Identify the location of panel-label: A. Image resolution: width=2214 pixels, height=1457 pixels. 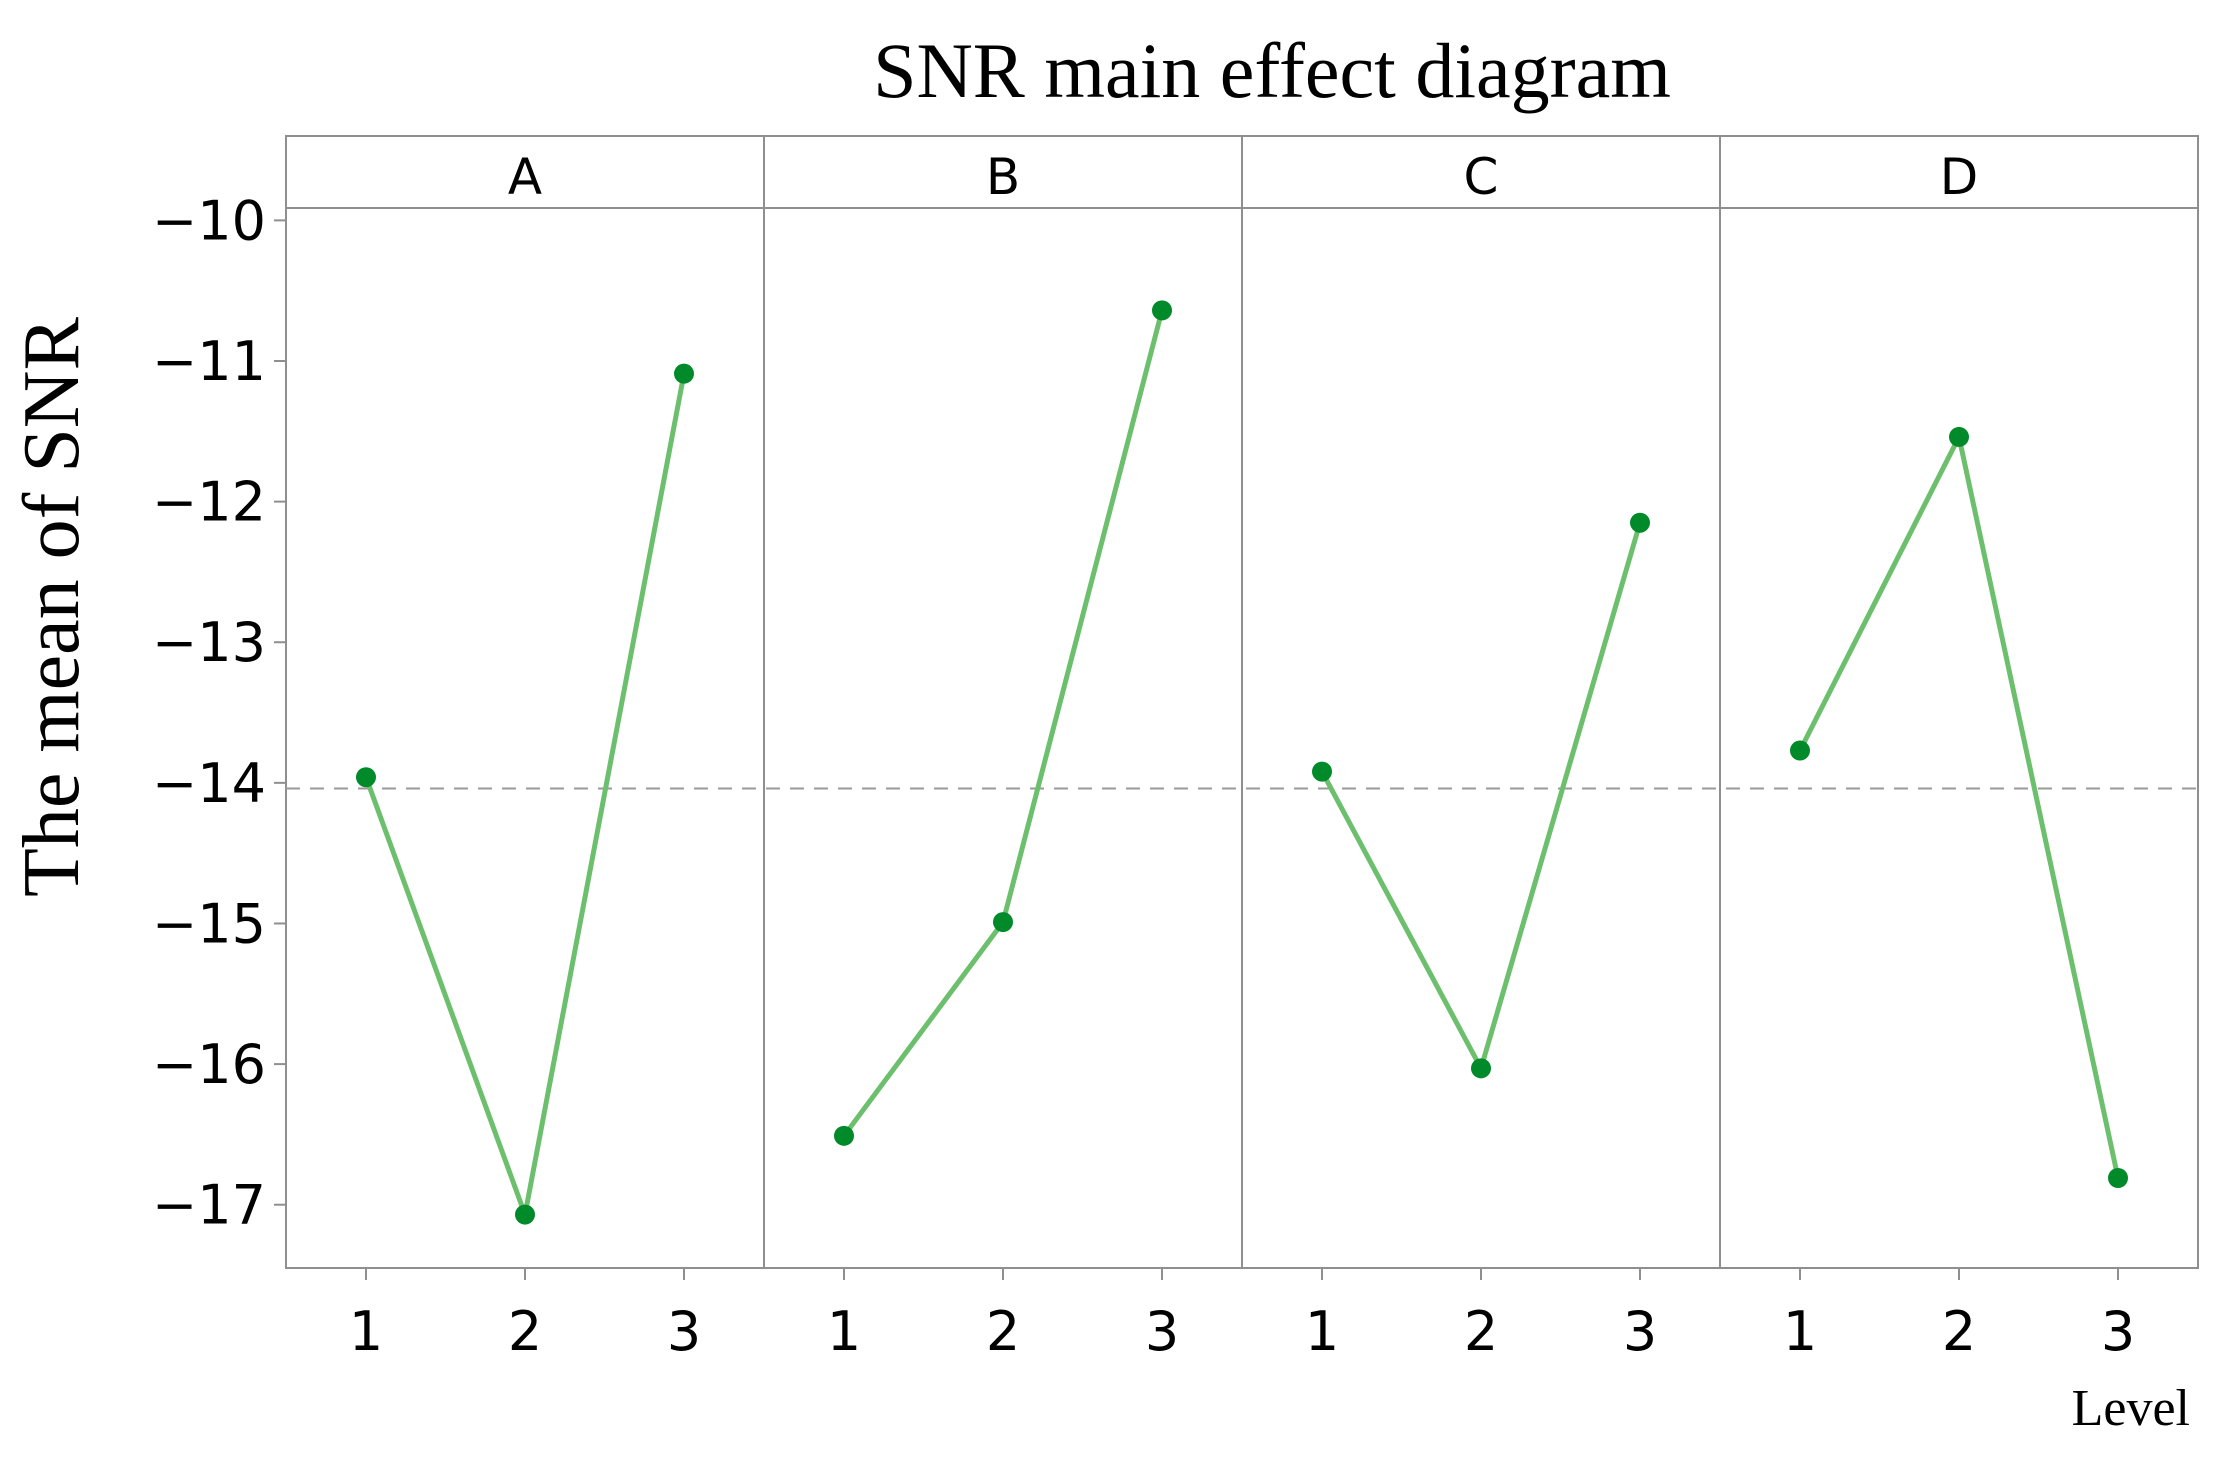
(525, 177).